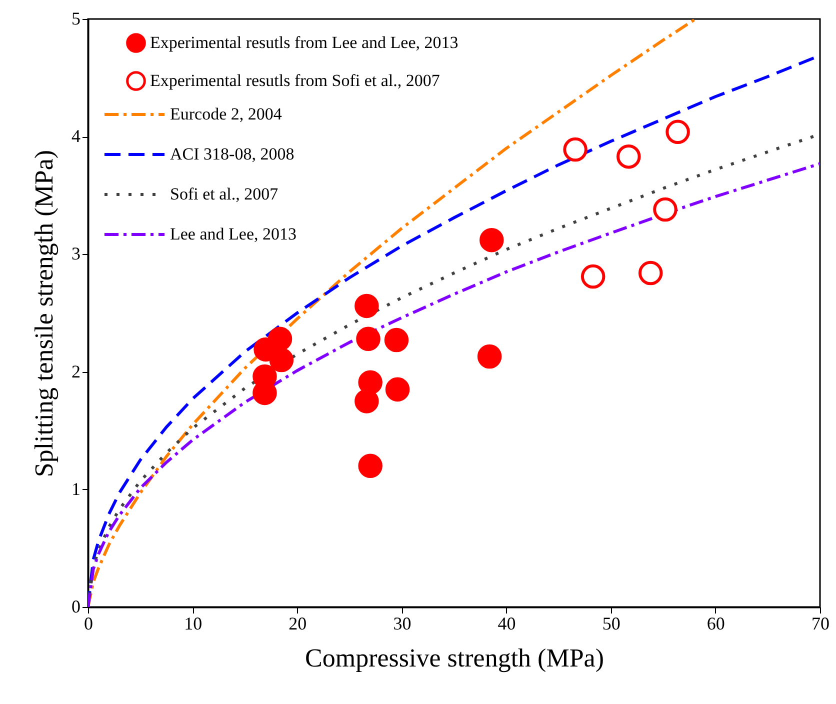 This screenshot has width=836, height=704. I want to click on legend-label: ACI 318-08, 2008, so click(232, 154).